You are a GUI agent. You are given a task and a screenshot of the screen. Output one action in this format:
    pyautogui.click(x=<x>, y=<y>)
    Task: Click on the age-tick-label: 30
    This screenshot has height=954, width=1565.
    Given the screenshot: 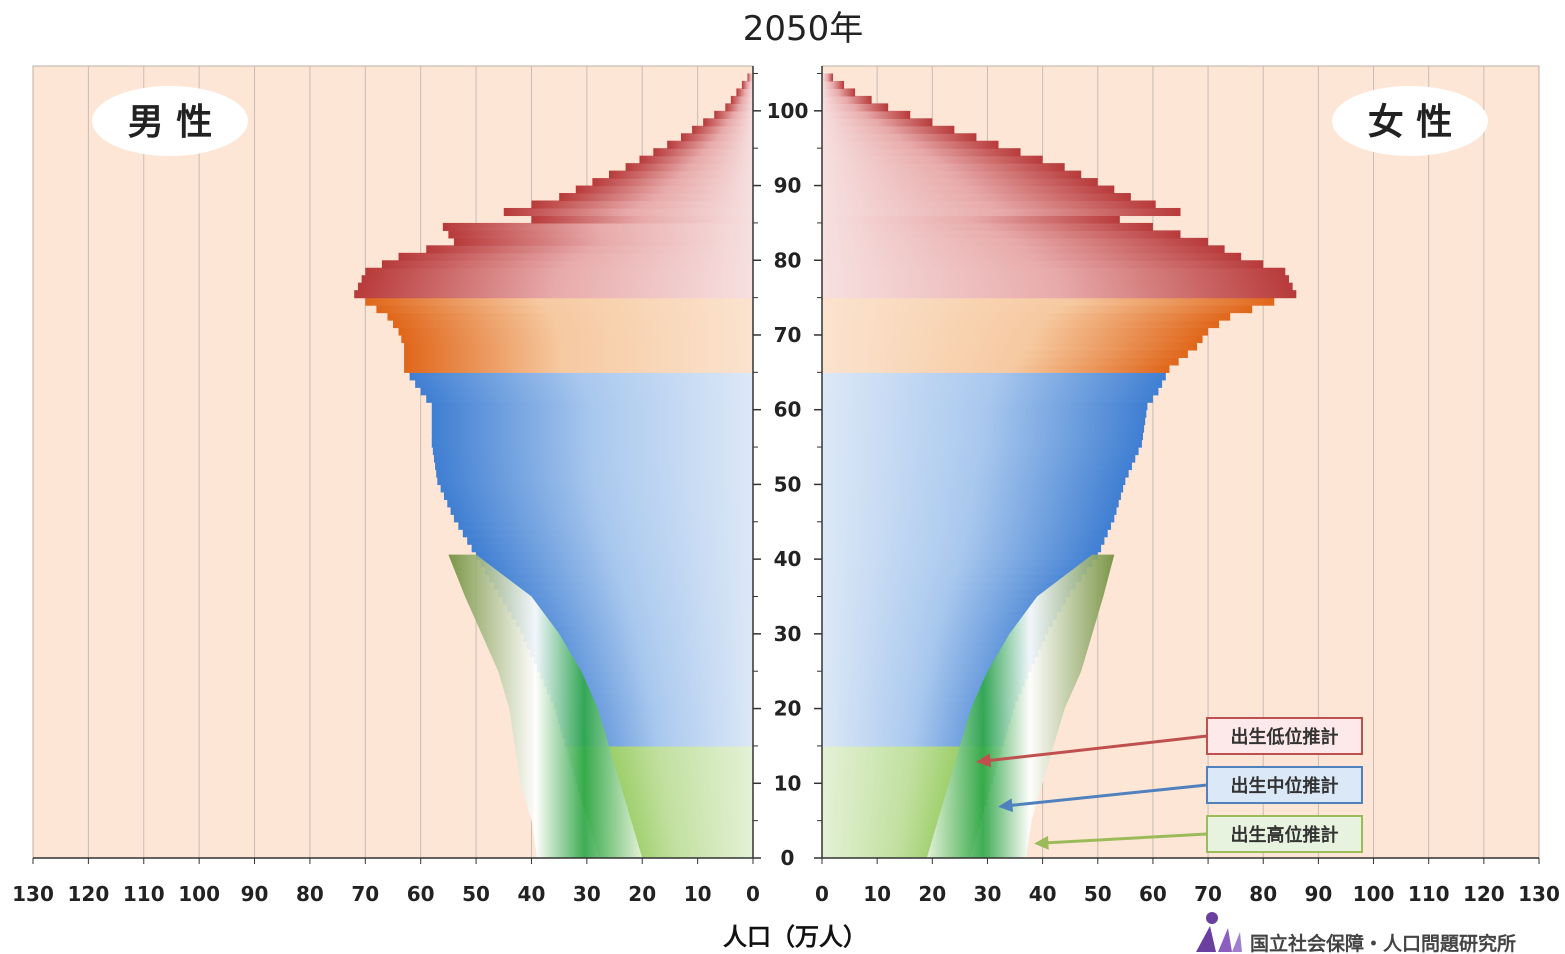 What is the action you would take?
    pyautogui.click(x=788, y=634)
    